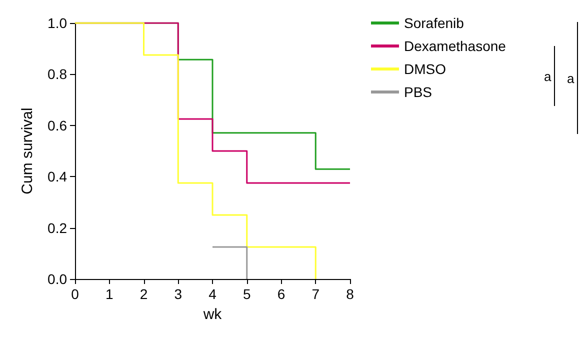 The width and height of the screenshot is (585, 339). Describe the element at coordinates (455, 46) in the screenshot. I see `legend-label: Dexamethasone` at that location.